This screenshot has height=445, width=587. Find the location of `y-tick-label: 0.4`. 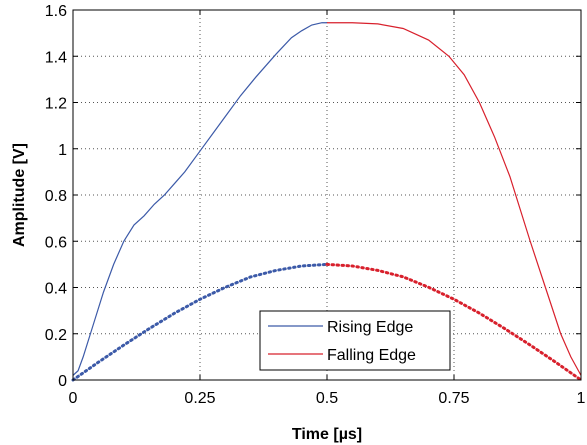

y-tick-label: 0.4 is located at coordinates (56, 289).